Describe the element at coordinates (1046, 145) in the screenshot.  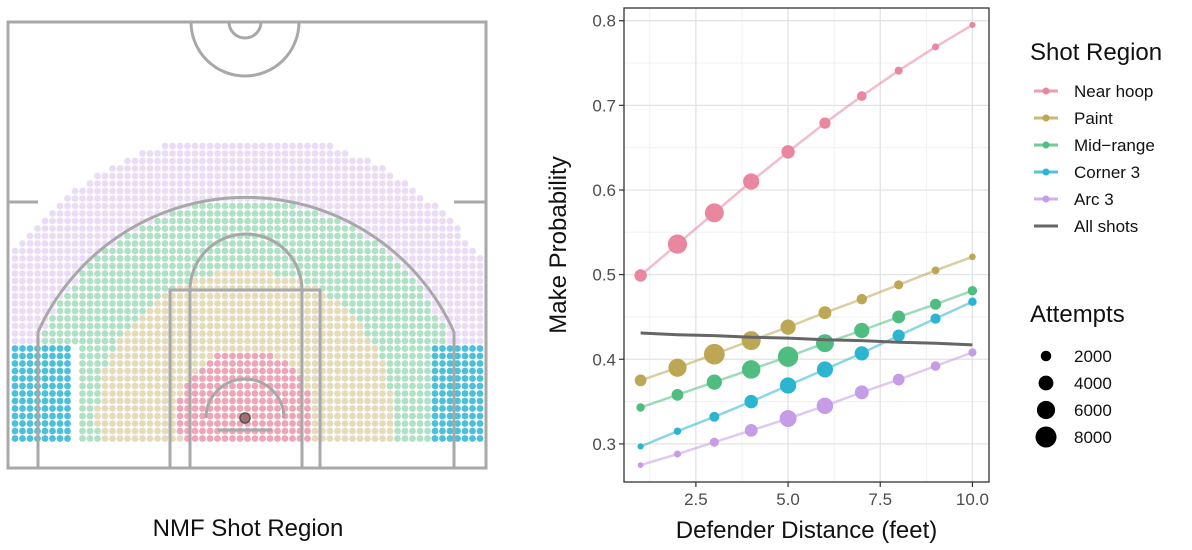
I see `legend-key-point` at that location.